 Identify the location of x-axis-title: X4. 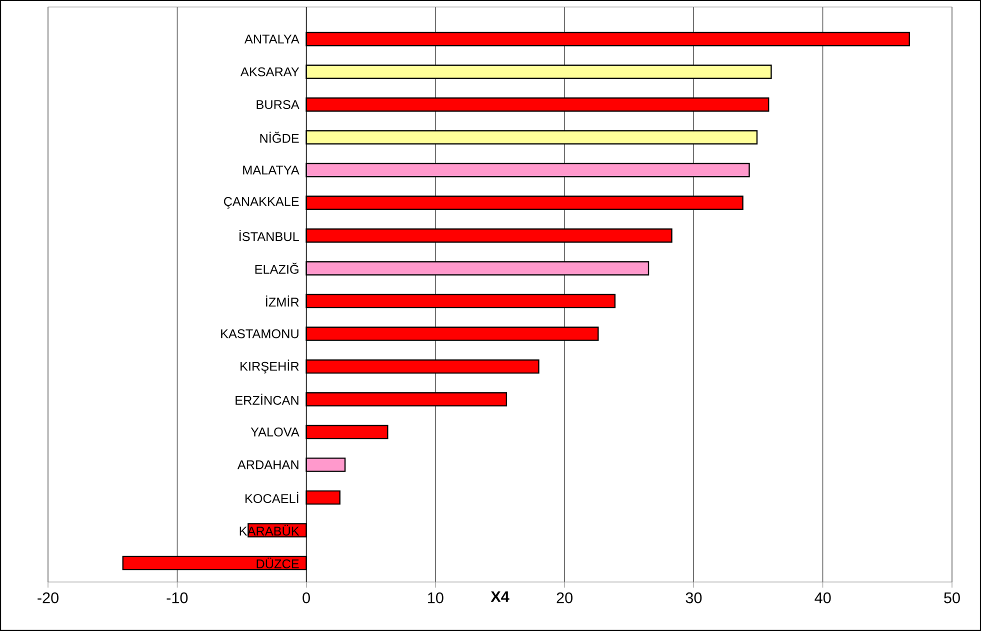
(500, 596).